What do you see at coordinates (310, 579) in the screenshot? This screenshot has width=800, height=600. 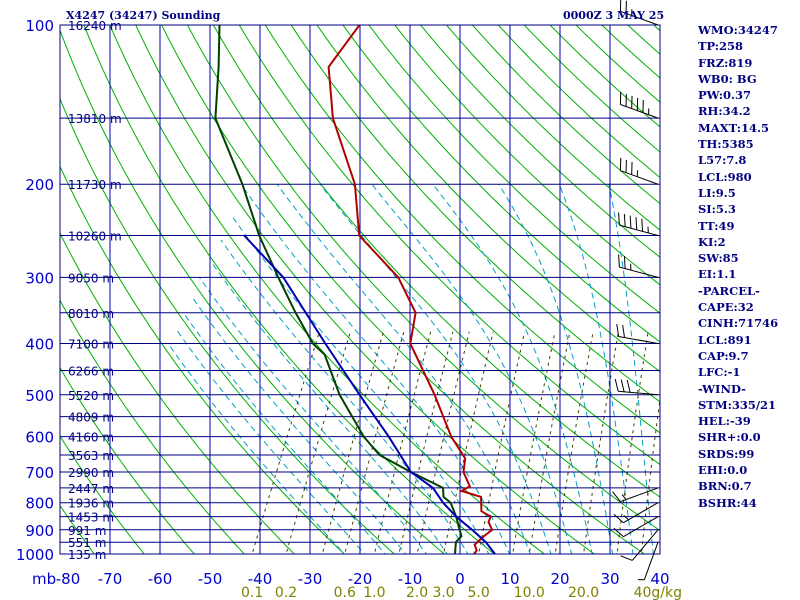 I see `temperature-tick-label: -30` at bounding box center [310, 579].